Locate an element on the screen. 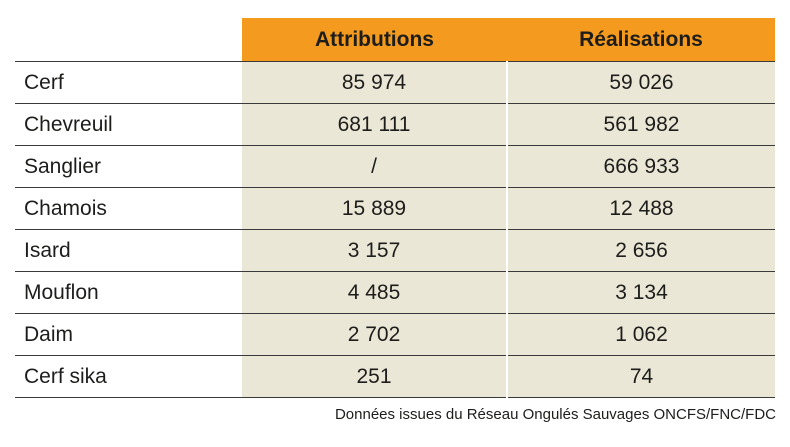  table-row: Mouflon 4 485 3 134 is located at coordinates (395, 292).